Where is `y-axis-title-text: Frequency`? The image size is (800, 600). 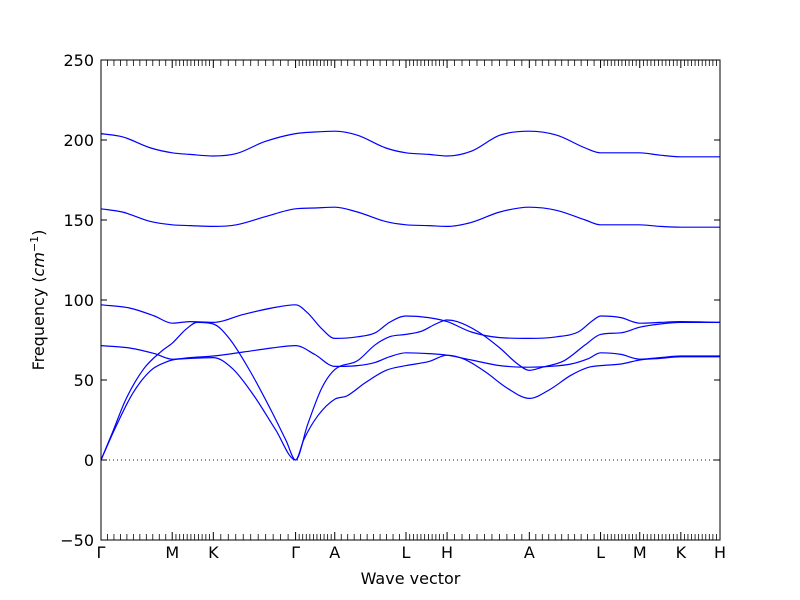 y-axis-title-text: Frequency is located at coordinates (38, 329).